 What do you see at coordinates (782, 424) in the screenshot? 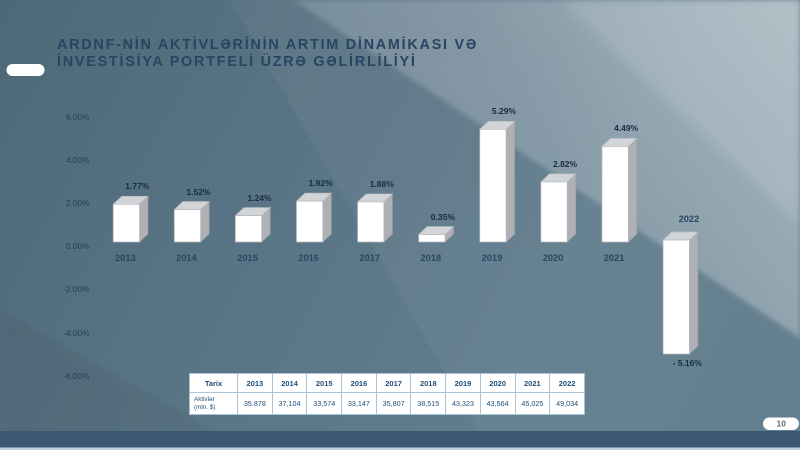
I see `svg-text: 10` at bounding box center [782, 424].